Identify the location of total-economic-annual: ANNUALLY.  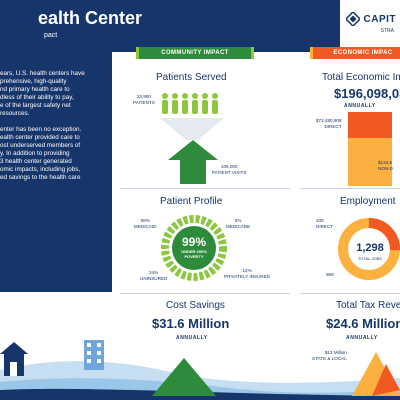
(360, 106).